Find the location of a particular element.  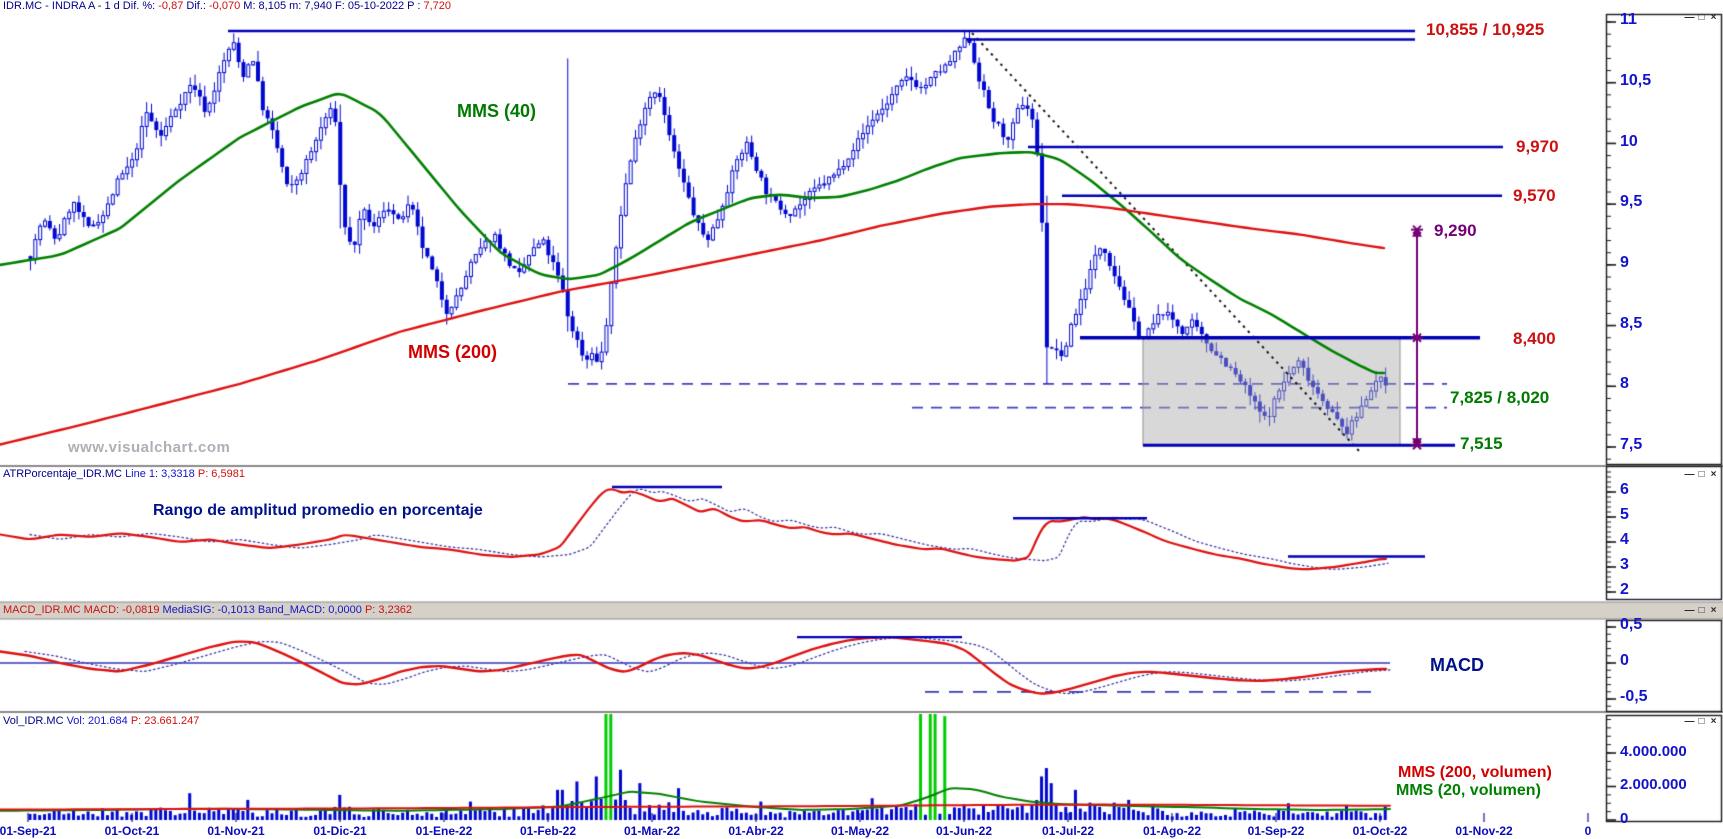

x-axis-date-label: 01-Abr-22 is located at coordinates (756, 831).